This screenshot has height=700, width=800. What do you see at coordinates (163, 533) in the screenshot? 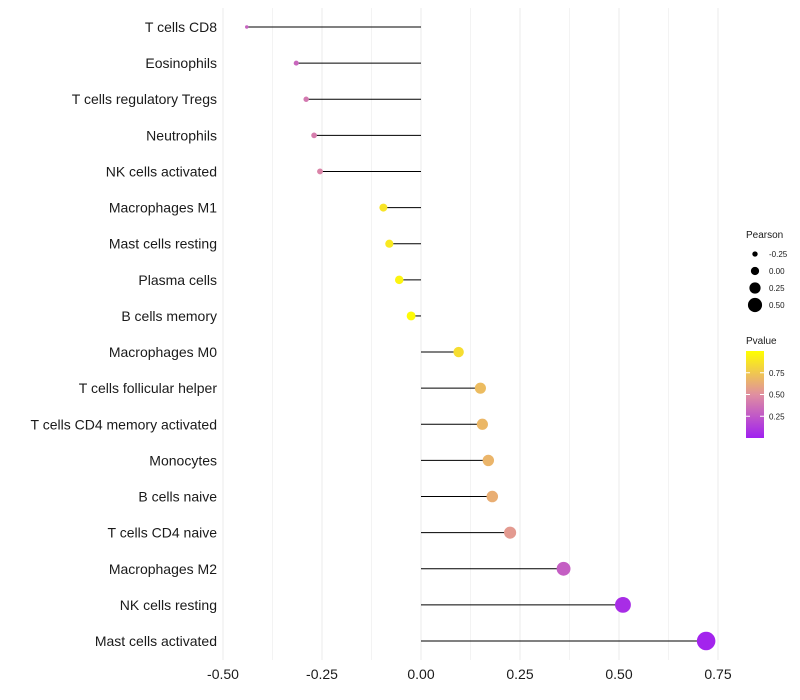
I see `category-label: T cells CD4 naive` at bounding box center [163, 533].